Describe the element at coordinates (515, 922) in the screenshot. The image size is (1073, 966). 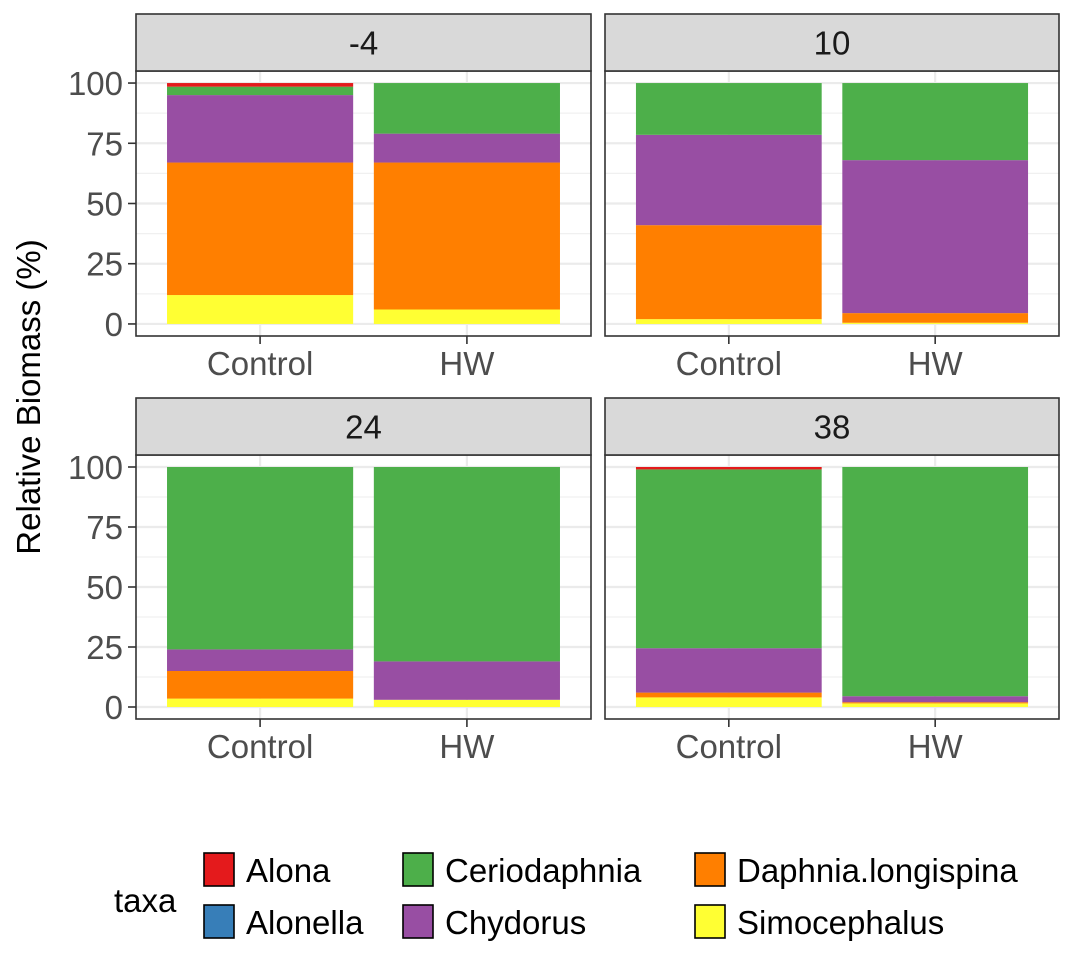
I see `legend-label: Chydorus` at that location.